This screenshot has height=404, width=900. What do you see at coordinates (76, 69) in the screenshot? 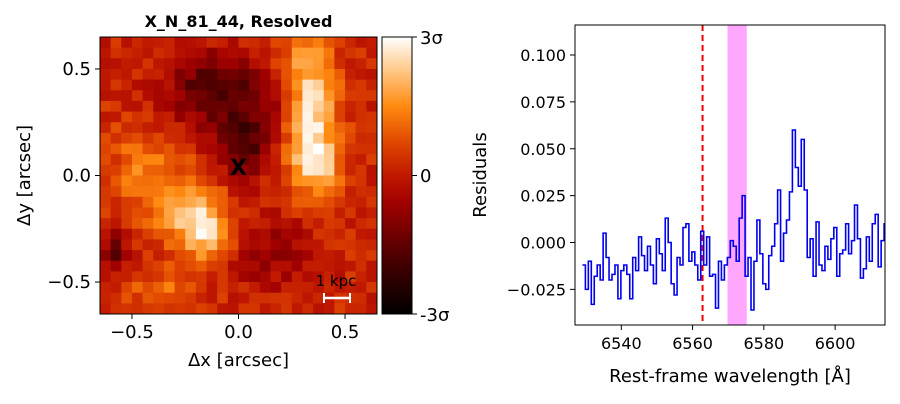
I see `heatmap-y-tick-label: 0.5` at bounding box center [76, 69].